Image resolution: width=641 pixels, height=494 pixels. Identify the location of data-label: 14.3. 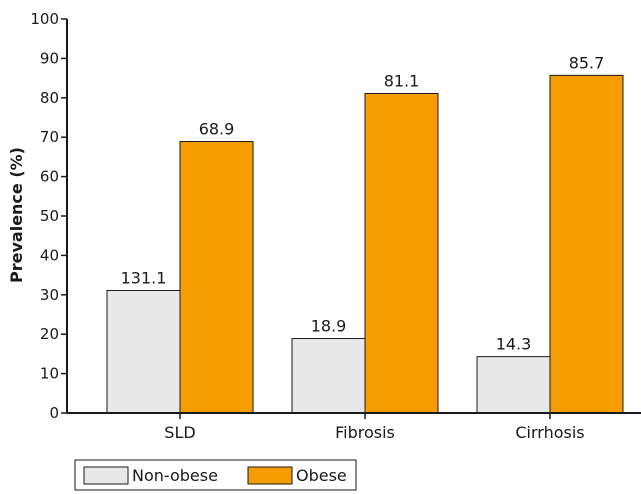
(514, 344).